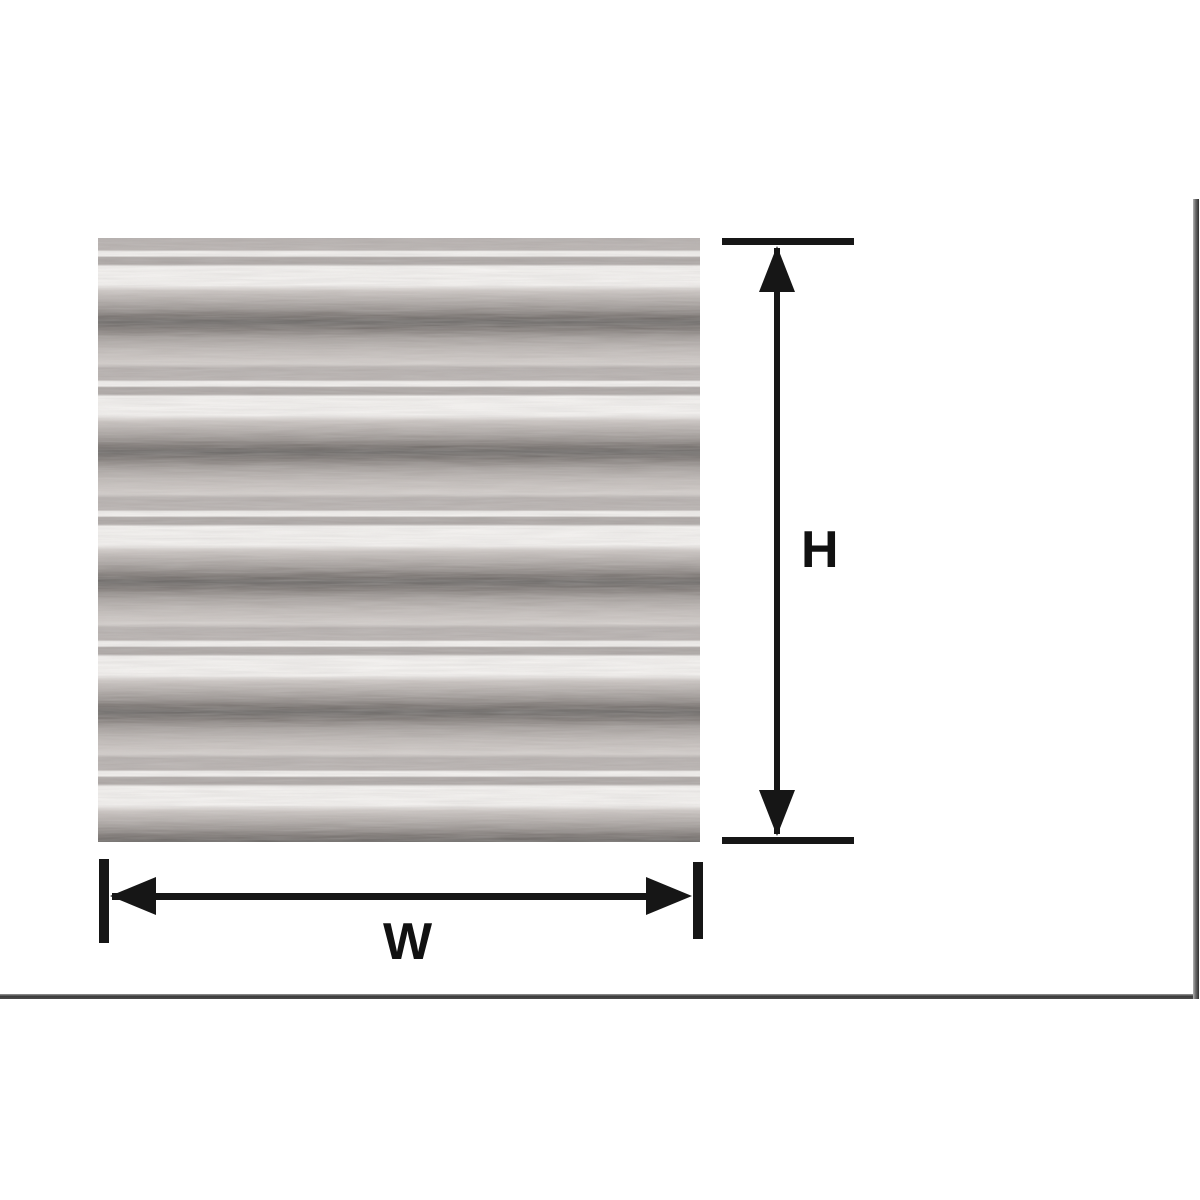  What do you see at coordinates (788, 840) in the screenshot?
I see `h-extension-tick-bottom` at bounding box center [788, 840].